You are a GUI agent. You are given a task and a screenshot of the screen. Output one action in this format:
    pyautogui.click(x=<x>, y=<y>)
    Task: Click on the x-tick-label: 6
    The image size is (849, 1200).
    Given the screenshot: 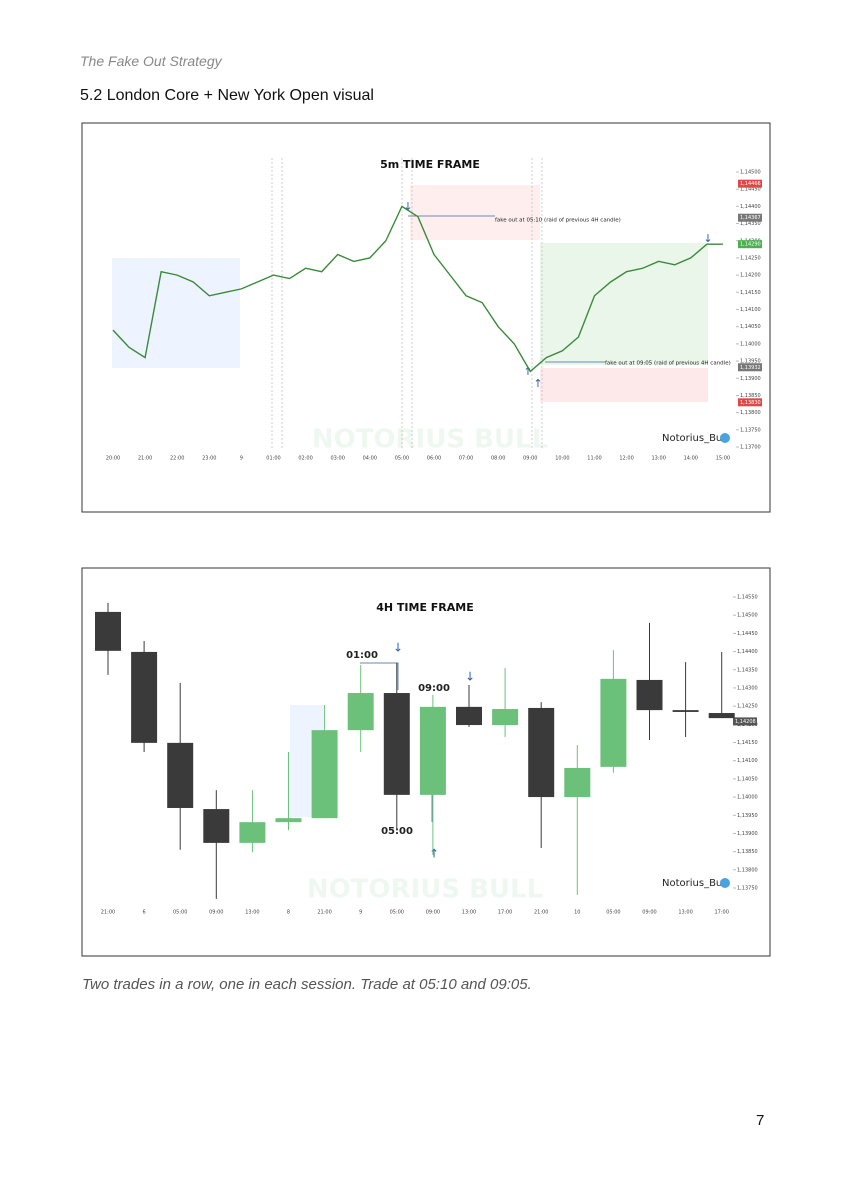 What is the action you would take?
    pyautogui.click(x=144, y=913)
    